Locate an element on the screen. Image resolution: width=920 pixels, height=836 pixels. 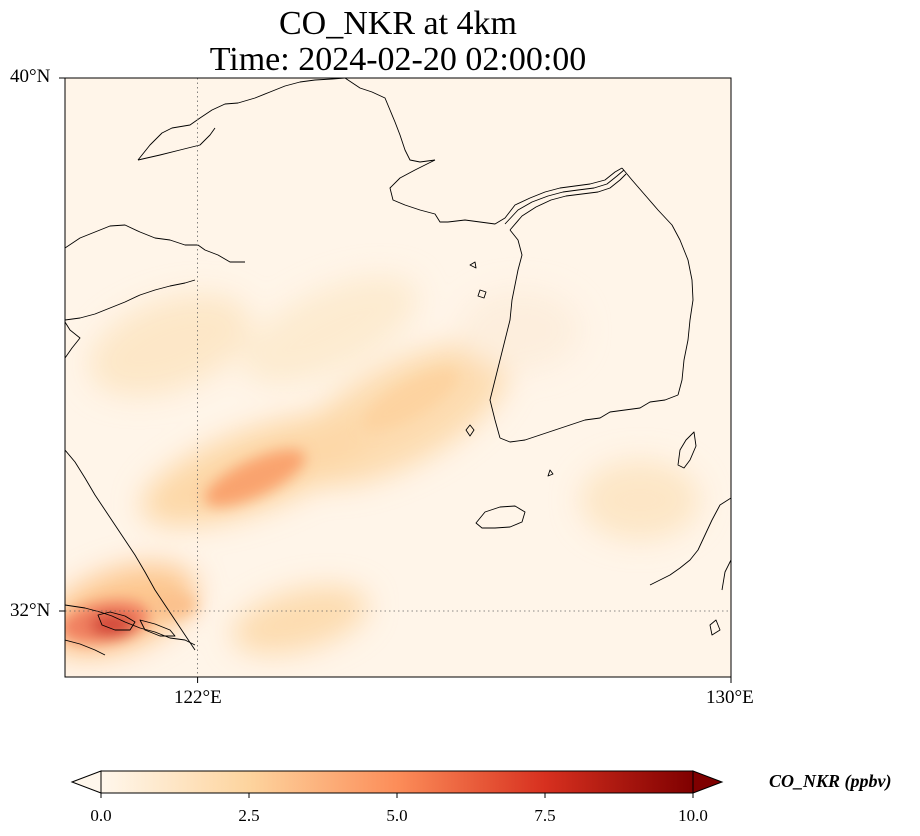
colorbar-tick-3: 7.5 is located at coordinates (545, 815).